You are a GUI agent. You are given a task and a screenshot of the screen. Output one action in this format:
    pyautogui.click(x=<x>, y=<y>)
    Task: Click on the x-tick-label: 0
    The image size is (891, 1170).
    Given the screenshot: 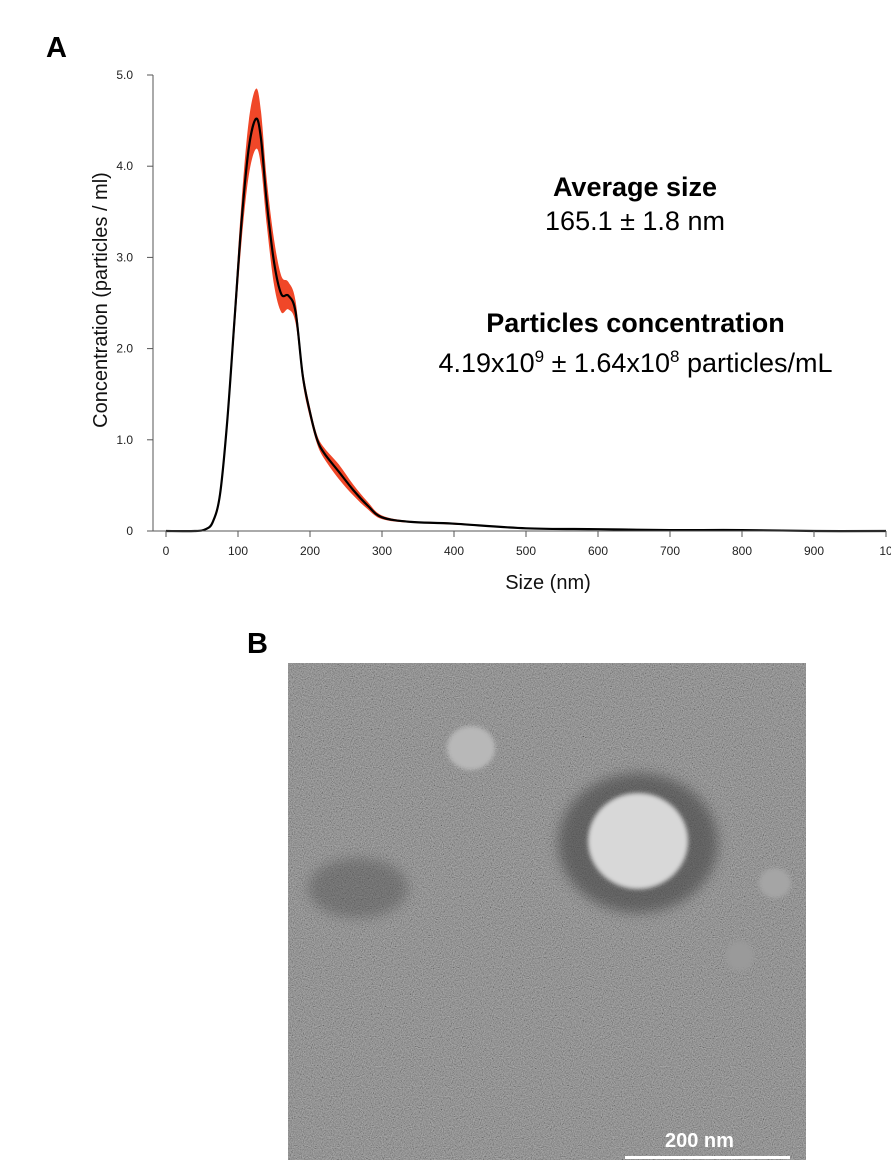 What is the action you would take?
    pyautogui.click(x=166, y=551)
    